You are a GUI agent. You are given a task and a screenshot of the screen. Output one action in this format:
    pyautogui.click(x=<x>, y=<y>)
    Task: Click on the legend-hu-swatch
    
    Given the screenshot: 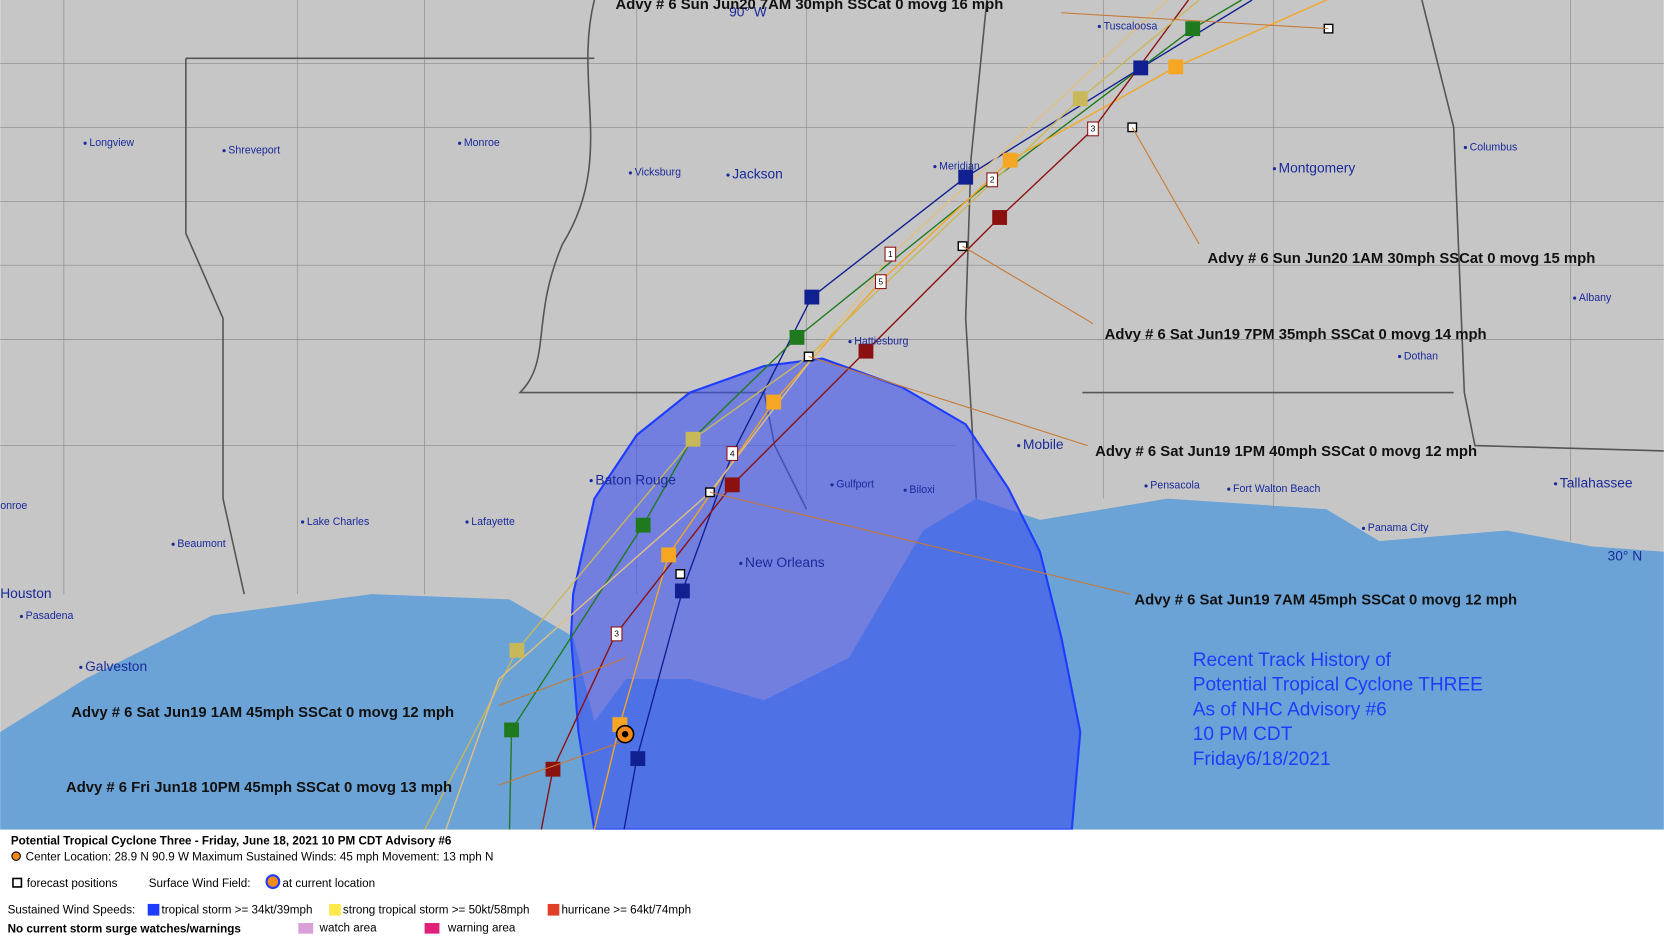 What is the action you would take?
    pyautogui.click(x=553, y=909)
    